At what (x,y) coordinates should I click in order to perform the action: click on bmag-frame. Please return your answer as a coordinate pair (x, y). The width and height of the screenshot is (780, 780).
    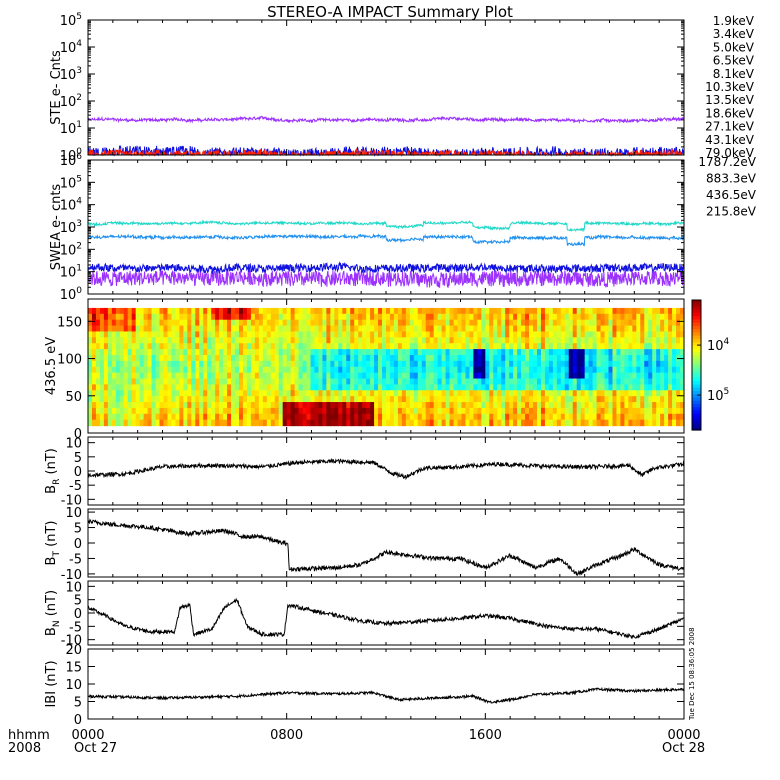
    Looking at the image, I should click on (386, 684).